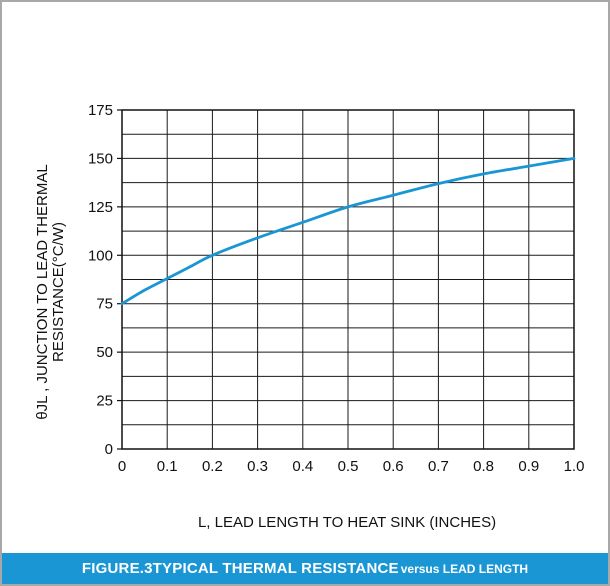 Image resolution: width=610 pixels, height=586 pixels. I want to click on y-axis-label-line2: RESISTANCE(°C/W), so click(58, 292).